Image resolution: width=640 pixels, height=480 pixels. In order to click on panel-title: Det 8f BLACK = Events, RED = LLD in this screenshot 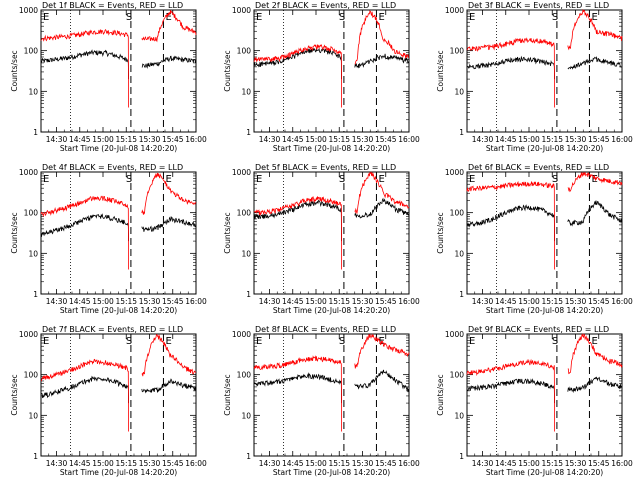, I will do `click(325, 329)`.